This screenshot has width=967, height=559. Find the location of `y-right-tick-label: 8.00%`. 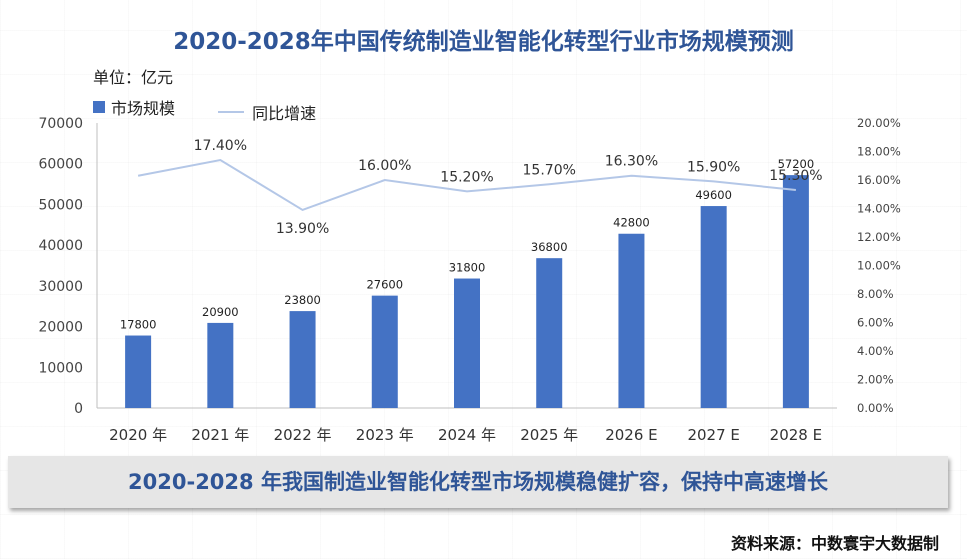

y-right-tick-label: 8.00% is located at coordinates (875, 294).